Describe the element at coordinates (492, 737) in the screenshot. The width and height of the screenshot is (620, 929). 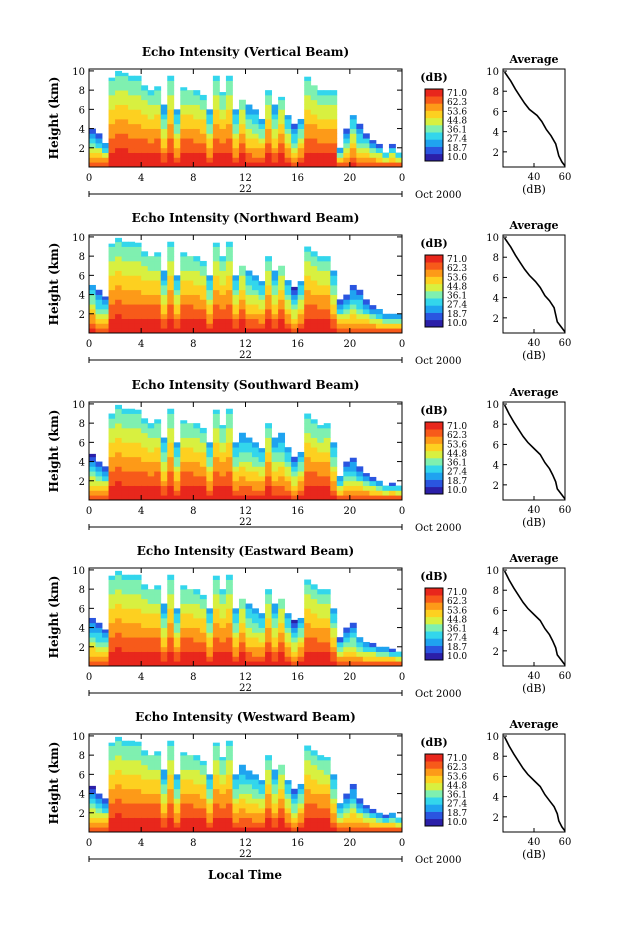
I see `profile-y-tick-label: 10` at that location.